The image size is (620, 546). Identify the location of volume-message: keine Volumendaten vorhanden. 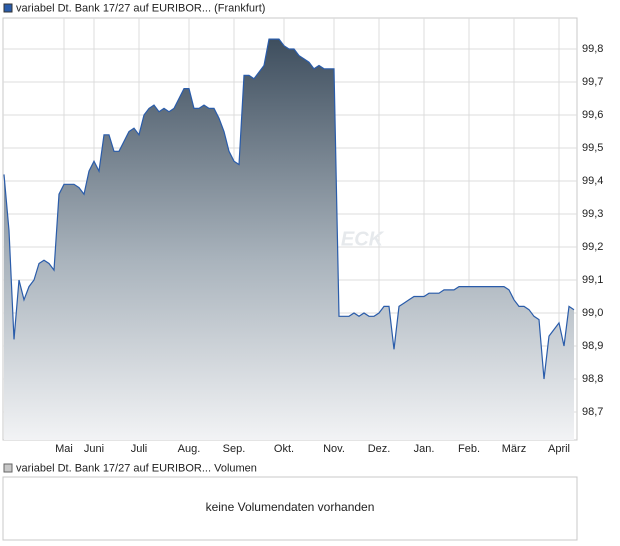
(290, 507).